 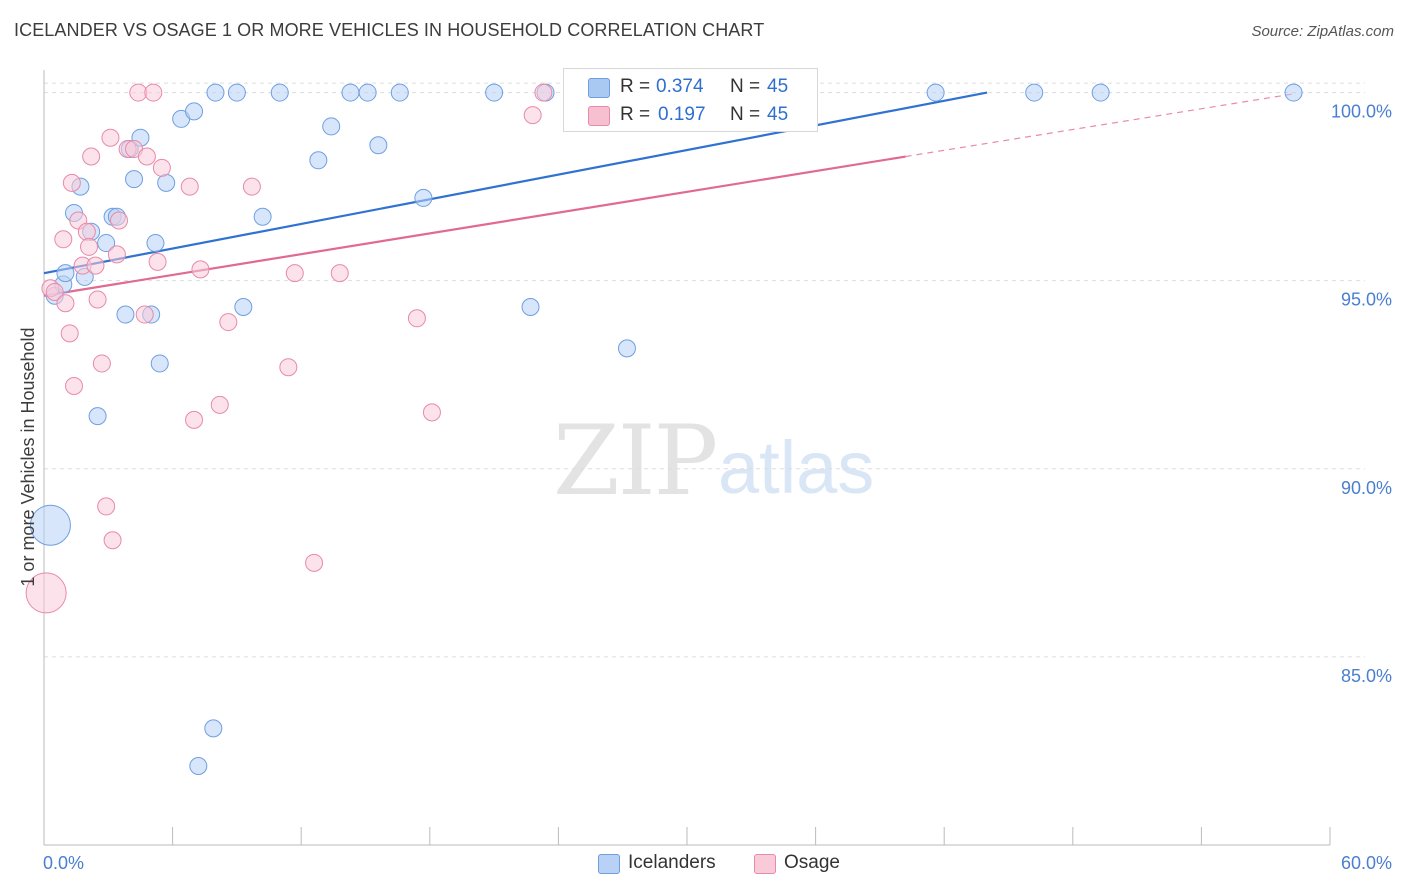 I want to click on bottom-legend-swatch-icelanders, so click(x=609, y=864).